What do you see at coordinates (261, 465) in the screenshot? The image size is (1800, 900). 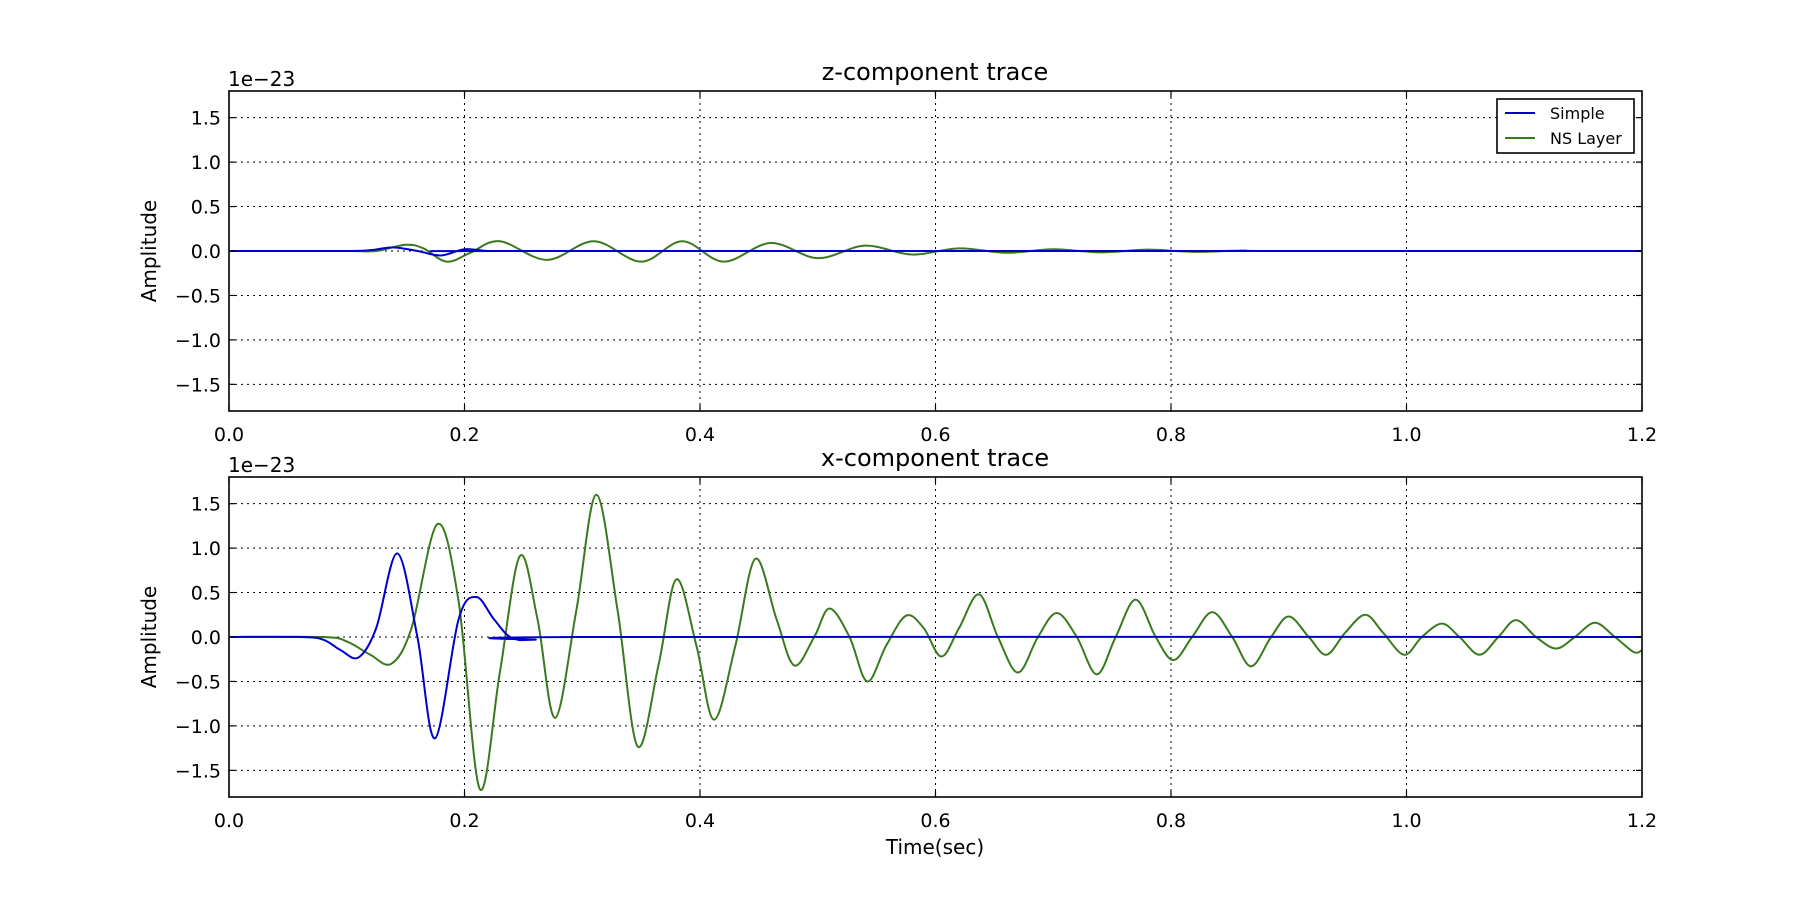 I see `x-panel-y-offset-label: 1e−23` at bounding box center [261, 465].